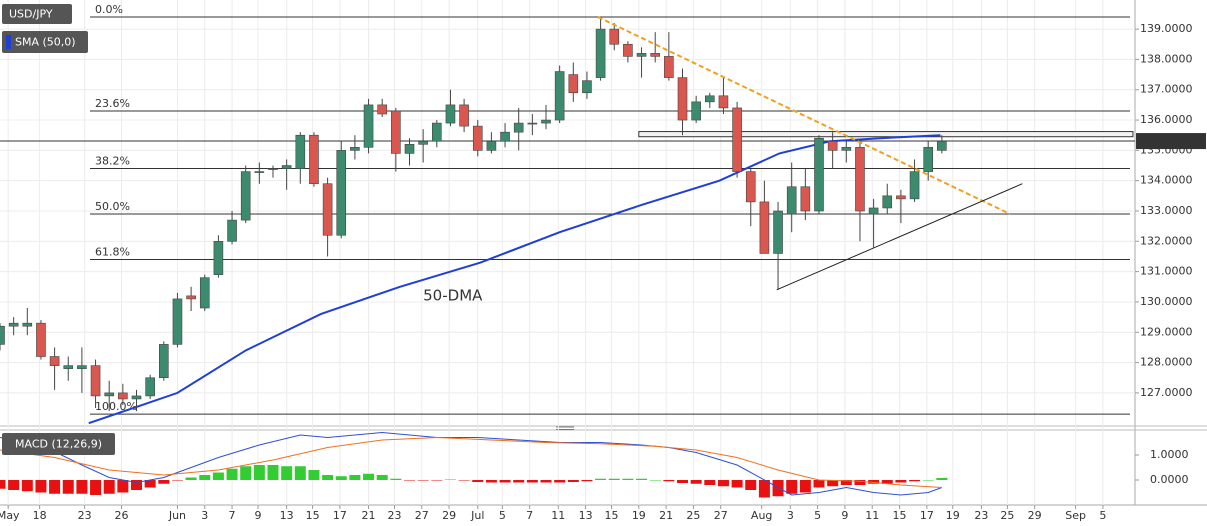 This screenshot has width=1207, height=526. I want to click on fib-label: 100.0%, so click(116, 406).